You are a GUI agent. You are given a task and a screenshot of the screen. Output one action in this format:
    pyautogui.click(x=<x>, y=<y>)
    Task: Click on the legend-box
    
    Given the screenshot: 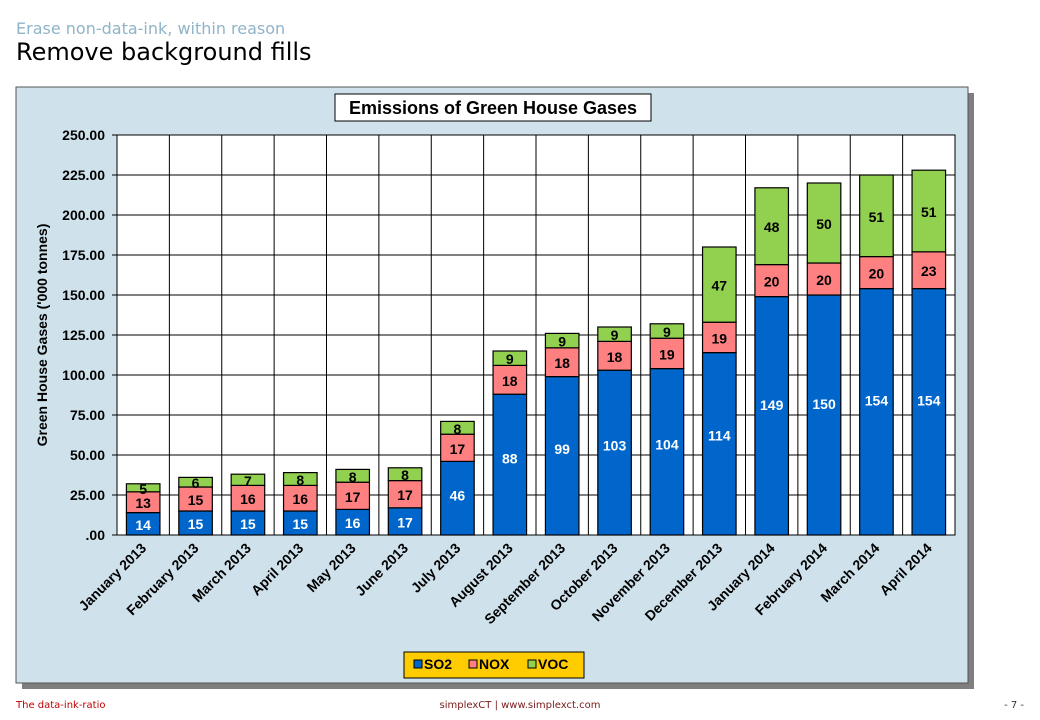 What is the action you would take?
    pyautogui.click(x=494, y=665)
    